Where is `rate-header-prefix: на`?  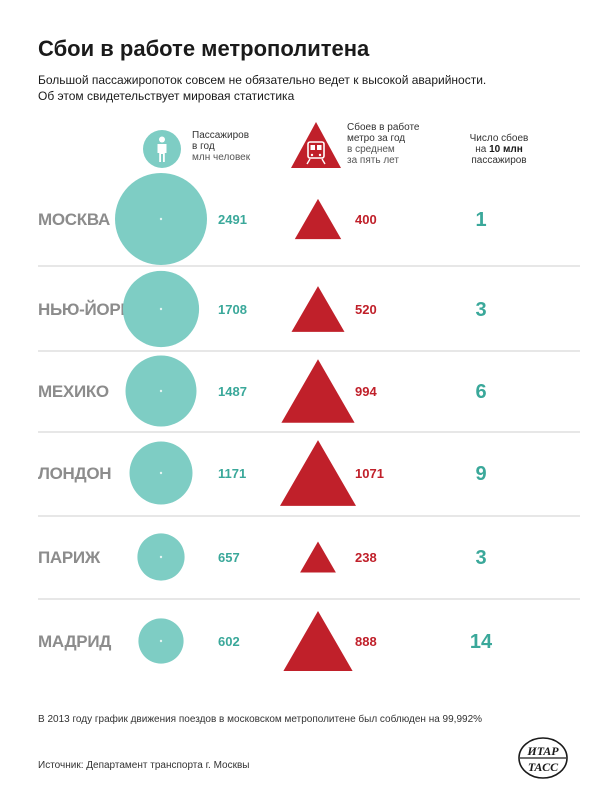
rate-header-prefix: на is located at coordinates (482, 149).